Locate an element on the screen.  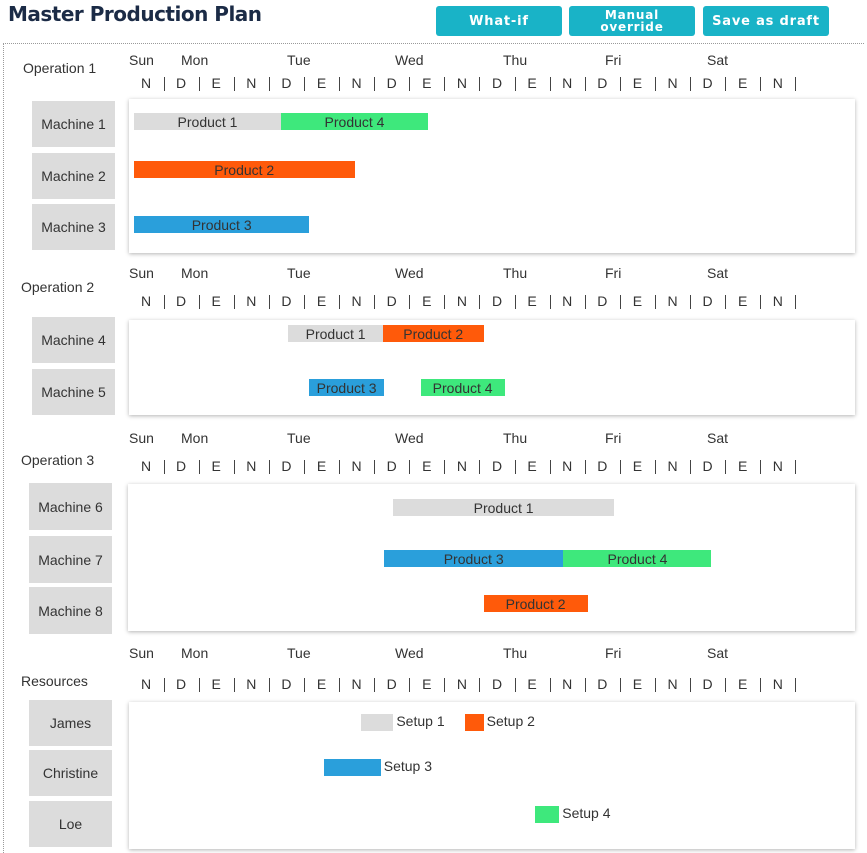
day-header: Fri is located at coordinates (613, 273).